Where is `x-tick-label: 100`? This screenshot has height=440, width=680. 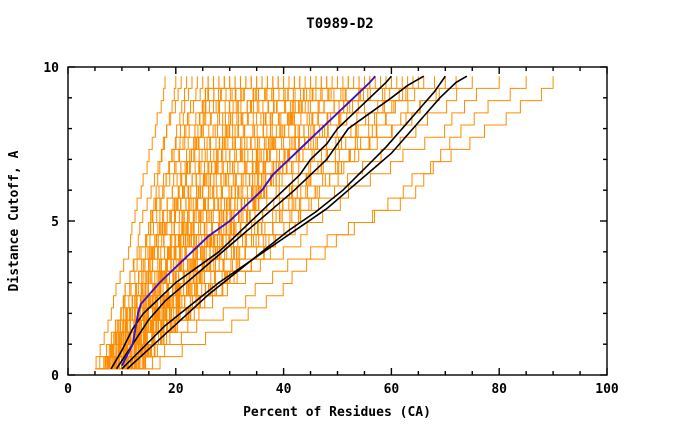
x-tick-label: 100 is located at coordinates (607, 389).